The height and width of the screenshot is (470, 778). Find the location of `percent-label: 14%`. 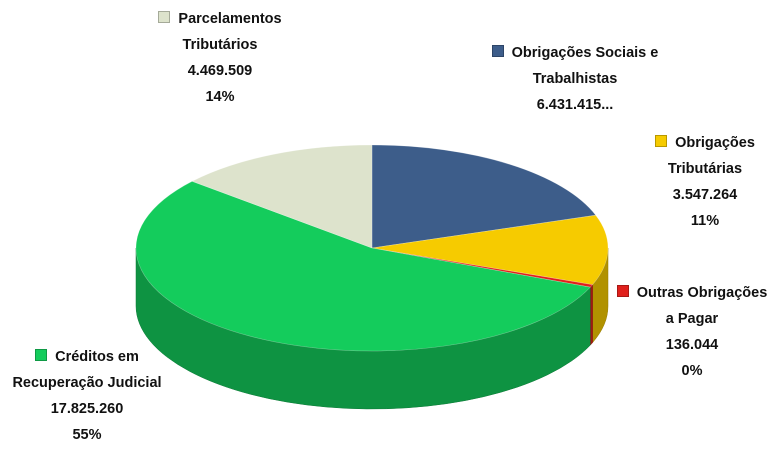

percent-label: 14% is located at coordinates (220, 97).